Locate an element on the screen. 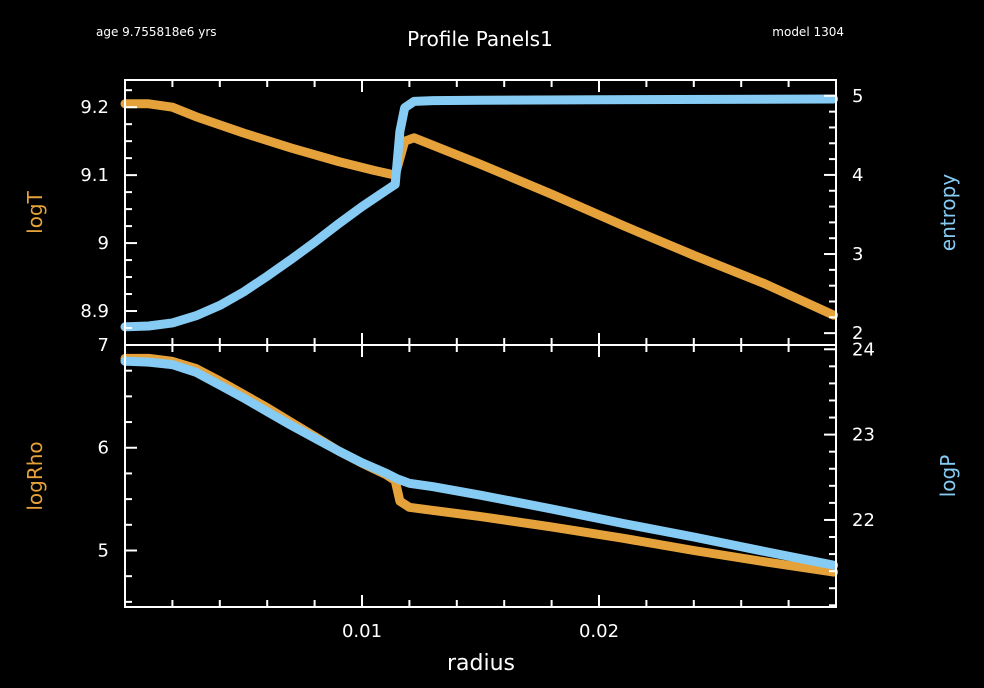  y-tick-label-left: 5 is located at coordinates (103, 550).